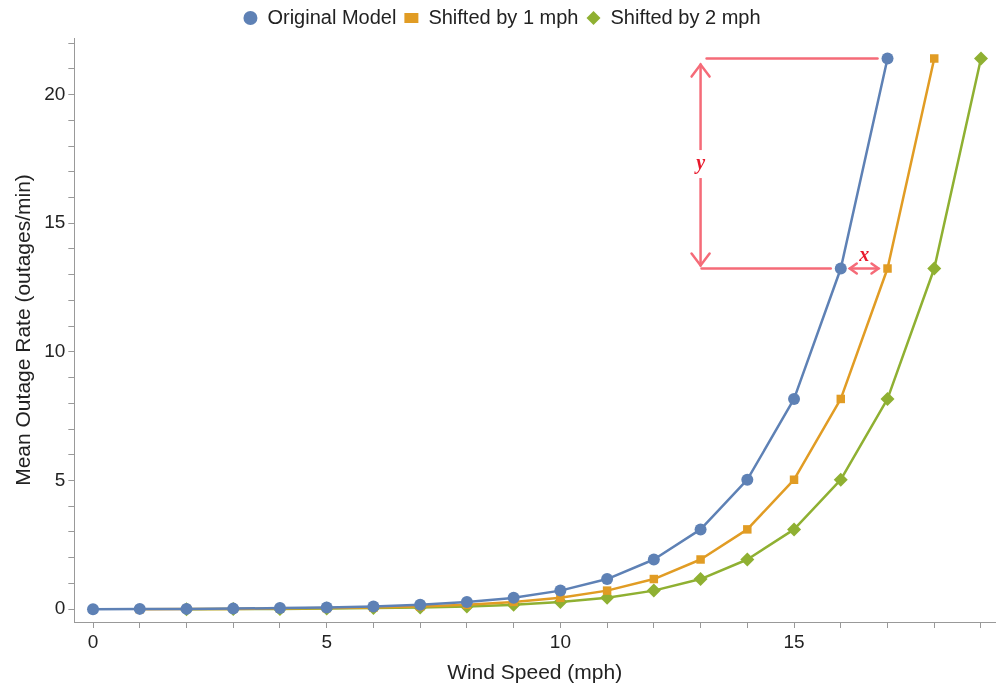 The image size is (1002, 696). Describe the element at coordinates (326, 641) in the screenshot. I see `x-tick-label: 5` at that location.